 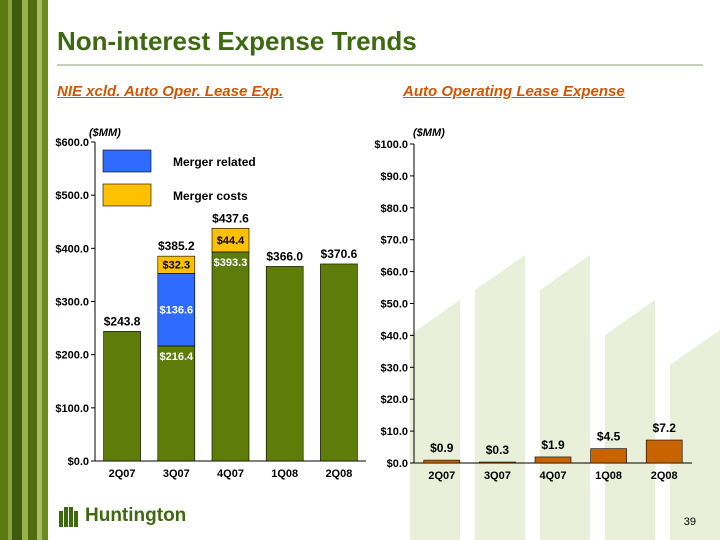 I want to click on value-label: $1.9, so click(x=553, y=445).